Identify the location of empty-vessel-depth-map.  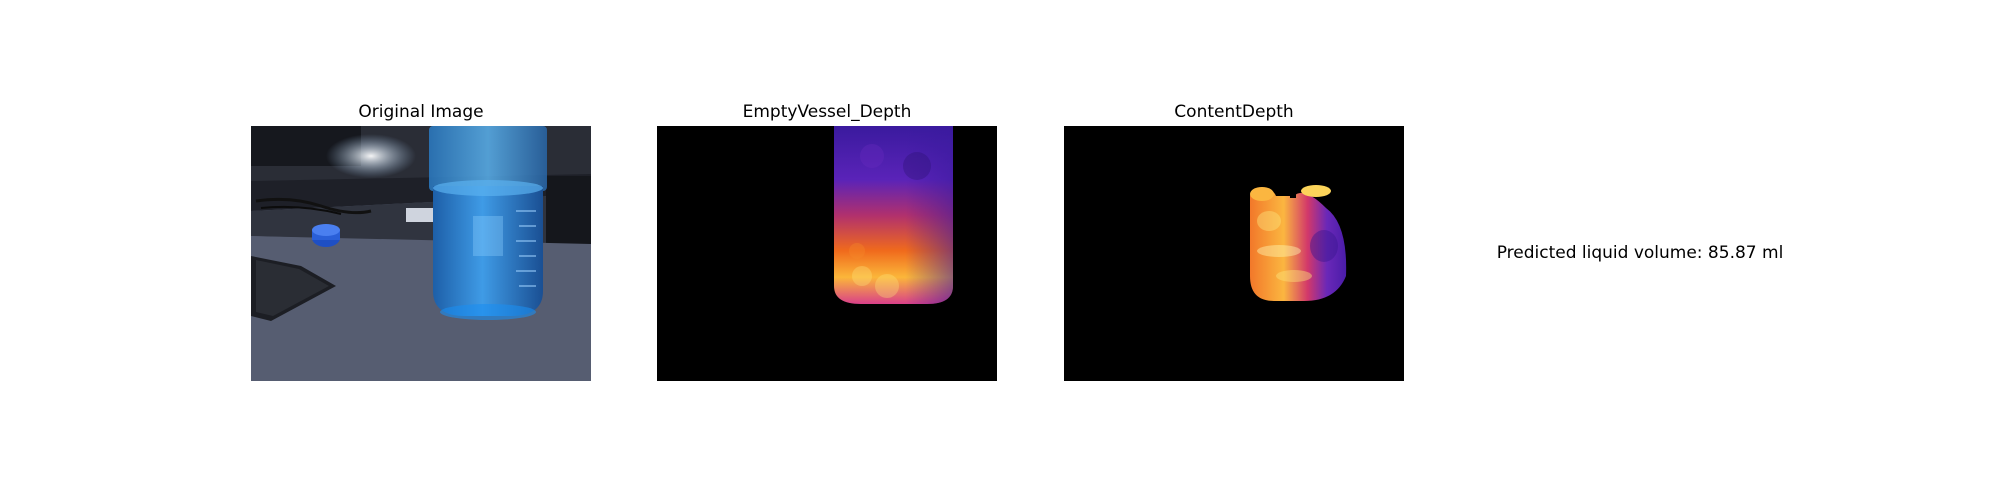
(827, 253).